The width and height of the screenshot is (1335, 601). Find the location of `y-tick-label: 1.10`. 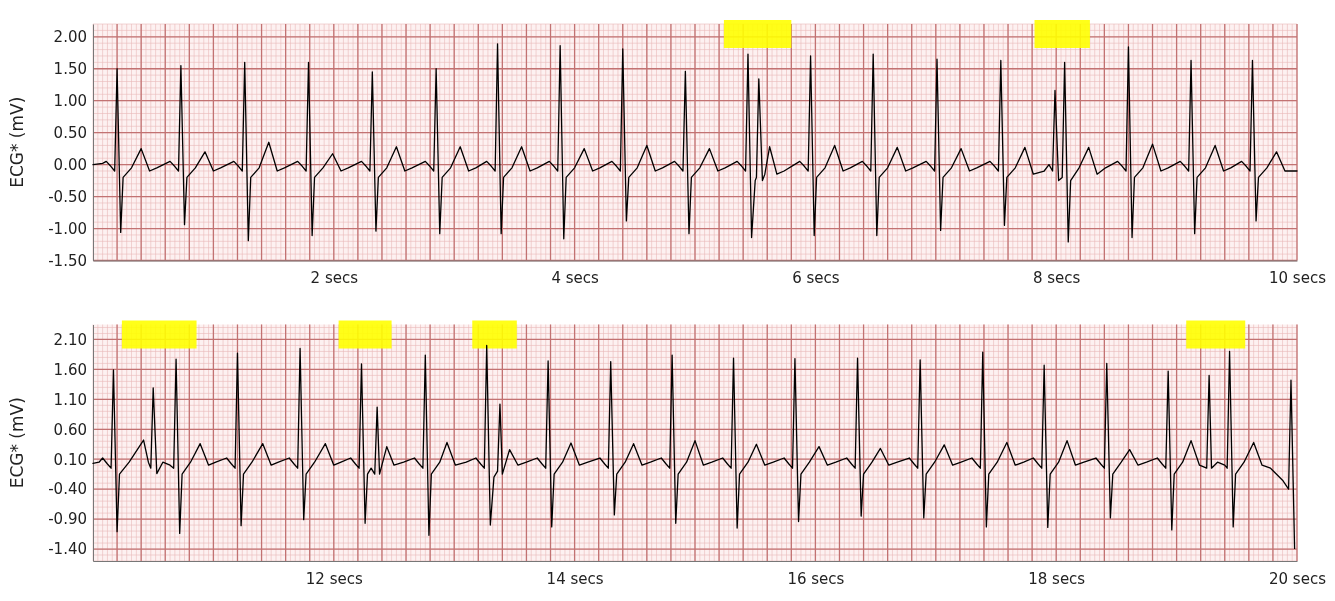

y-tick-label: 1.10 is located at coordinates (70, 399).